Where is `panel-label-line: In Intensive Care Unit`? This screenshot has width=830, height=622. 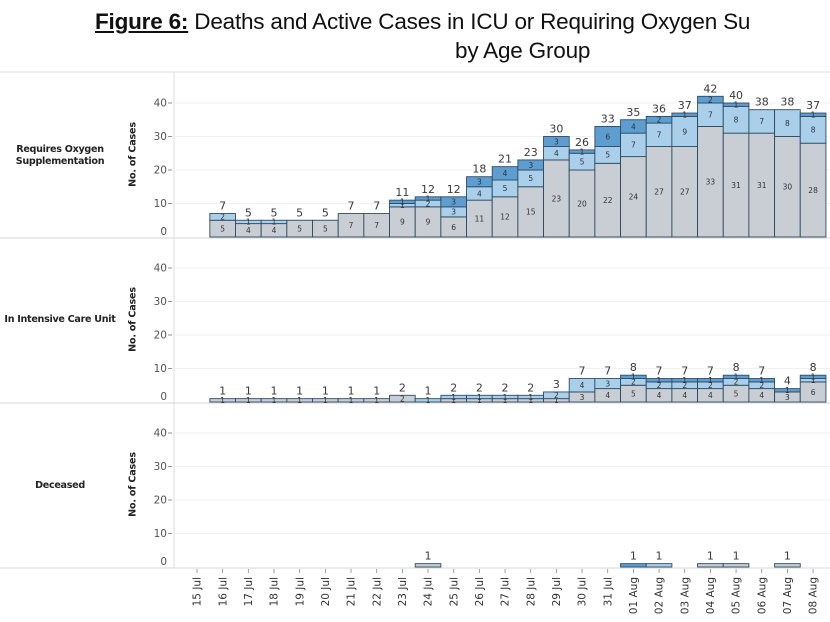 panel-label-line: In Intensive Care Unit is located at coordinates (60, 319).